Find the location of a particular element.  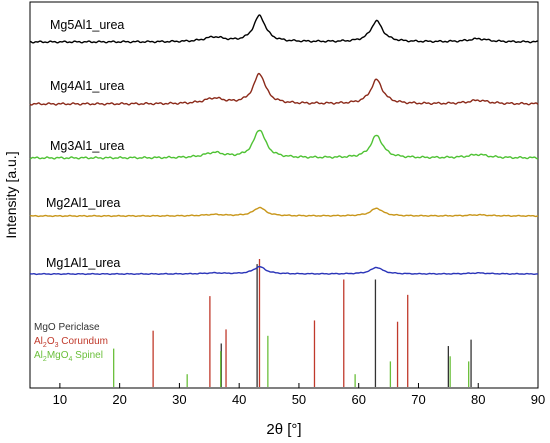

series-line-mg3al1-urea is located at coordinates (284, 144).